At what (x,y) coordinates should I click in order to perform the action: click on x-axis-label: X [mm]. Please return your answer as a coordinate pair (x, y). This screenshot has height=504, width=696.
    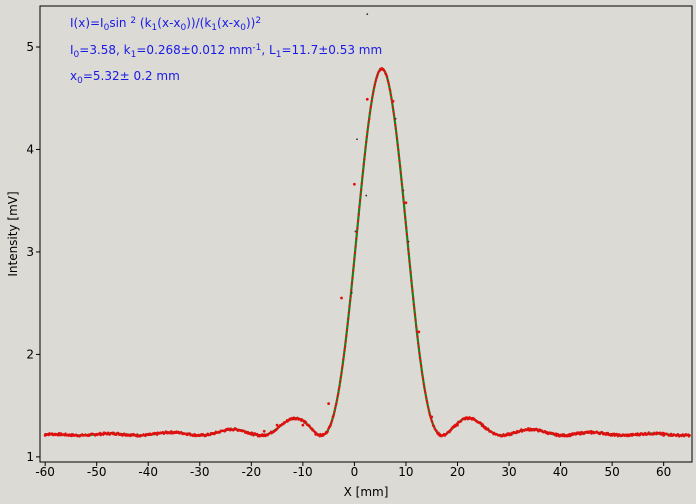
    Looking at the image, I should click on (366, 492).